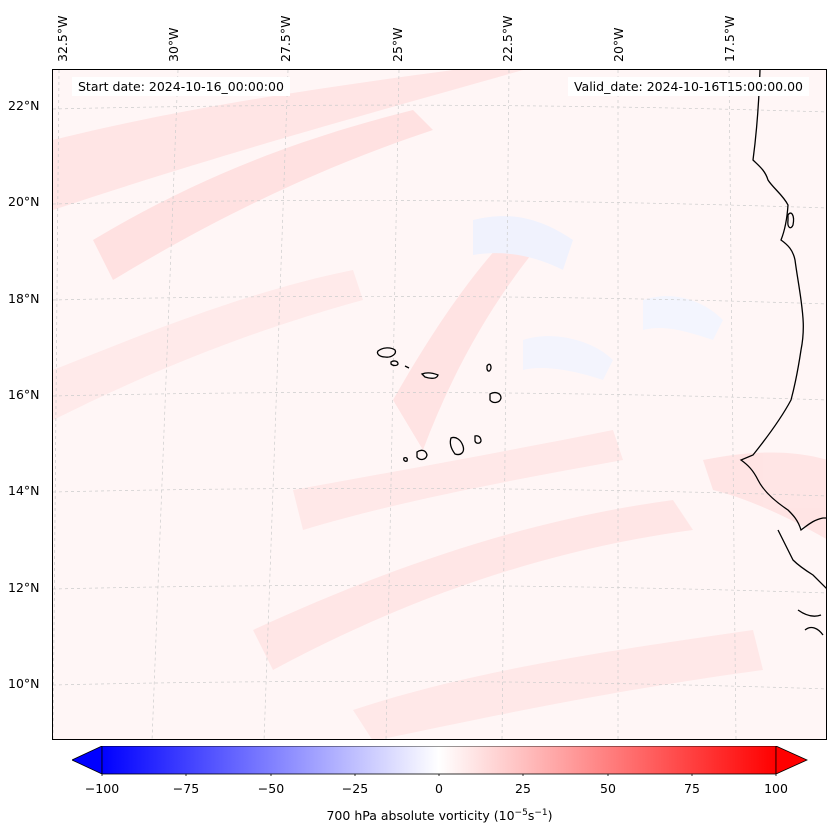 The height and width of the screenshot is (839, 837). I want to click on colorbar-tick: −100, so click(102, 788).